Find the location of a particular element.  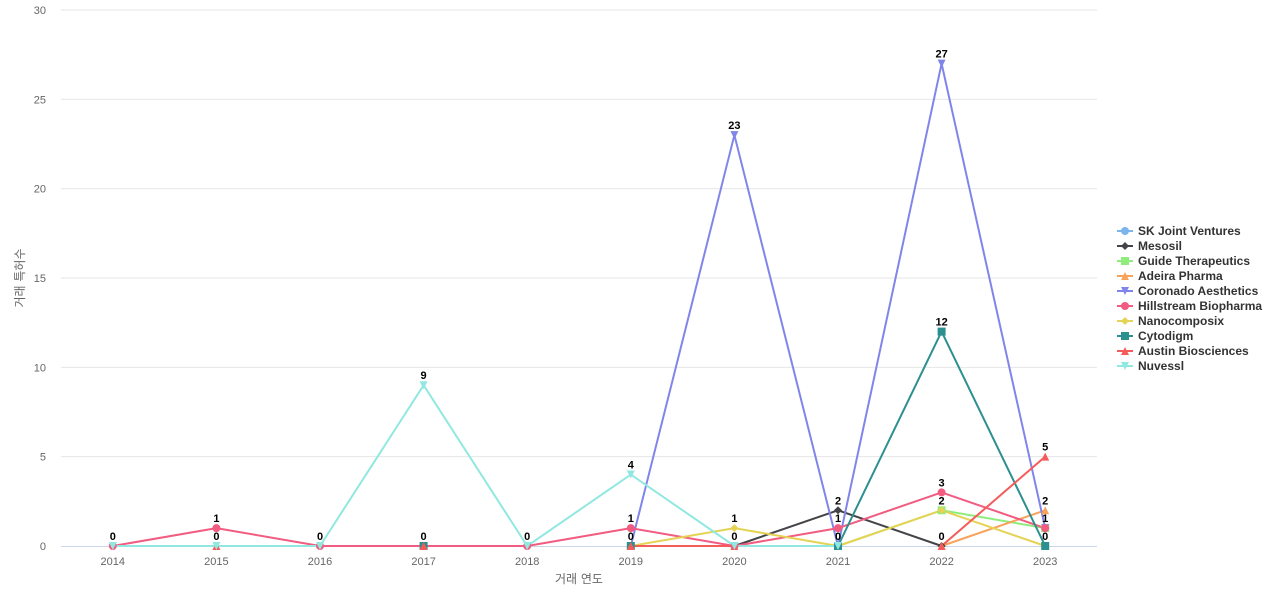

legend-label: SK Joint Ventures is located at coordinates (1189, 231).